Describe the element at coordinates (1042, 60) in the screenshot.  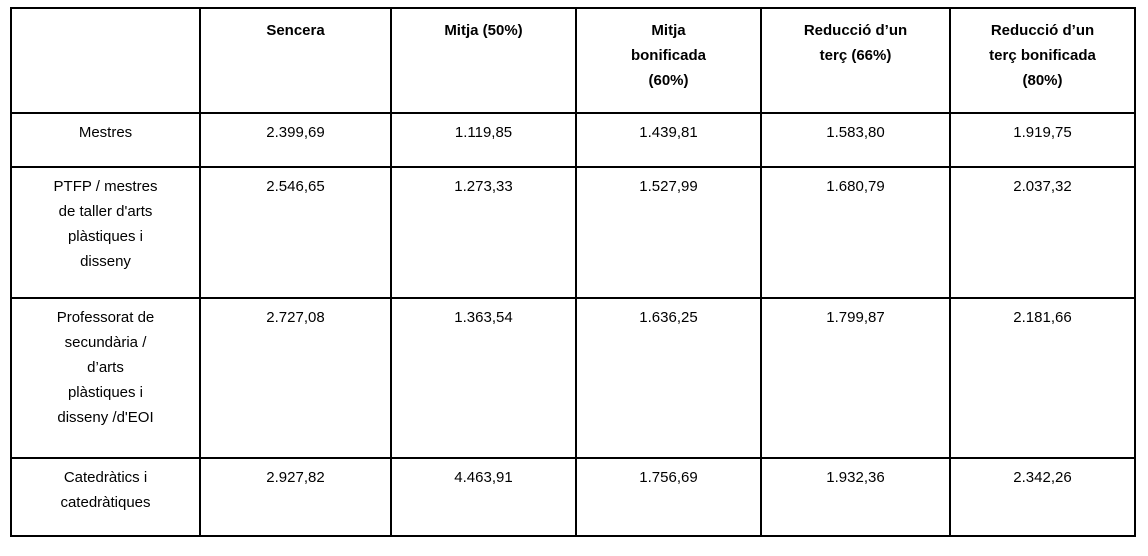
I see `column-header-reduccio-terc-bonificada-80: Reducció d’un terç bonificada (80%)` at that location.